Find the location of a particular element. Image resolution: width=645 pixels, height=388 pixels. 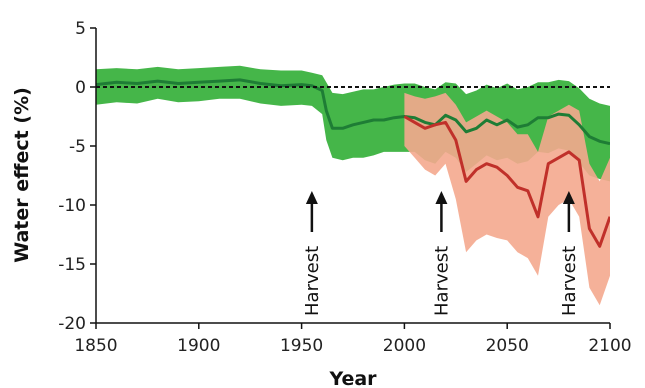

x-axis-title: Year is located at coordinates (352, 378).